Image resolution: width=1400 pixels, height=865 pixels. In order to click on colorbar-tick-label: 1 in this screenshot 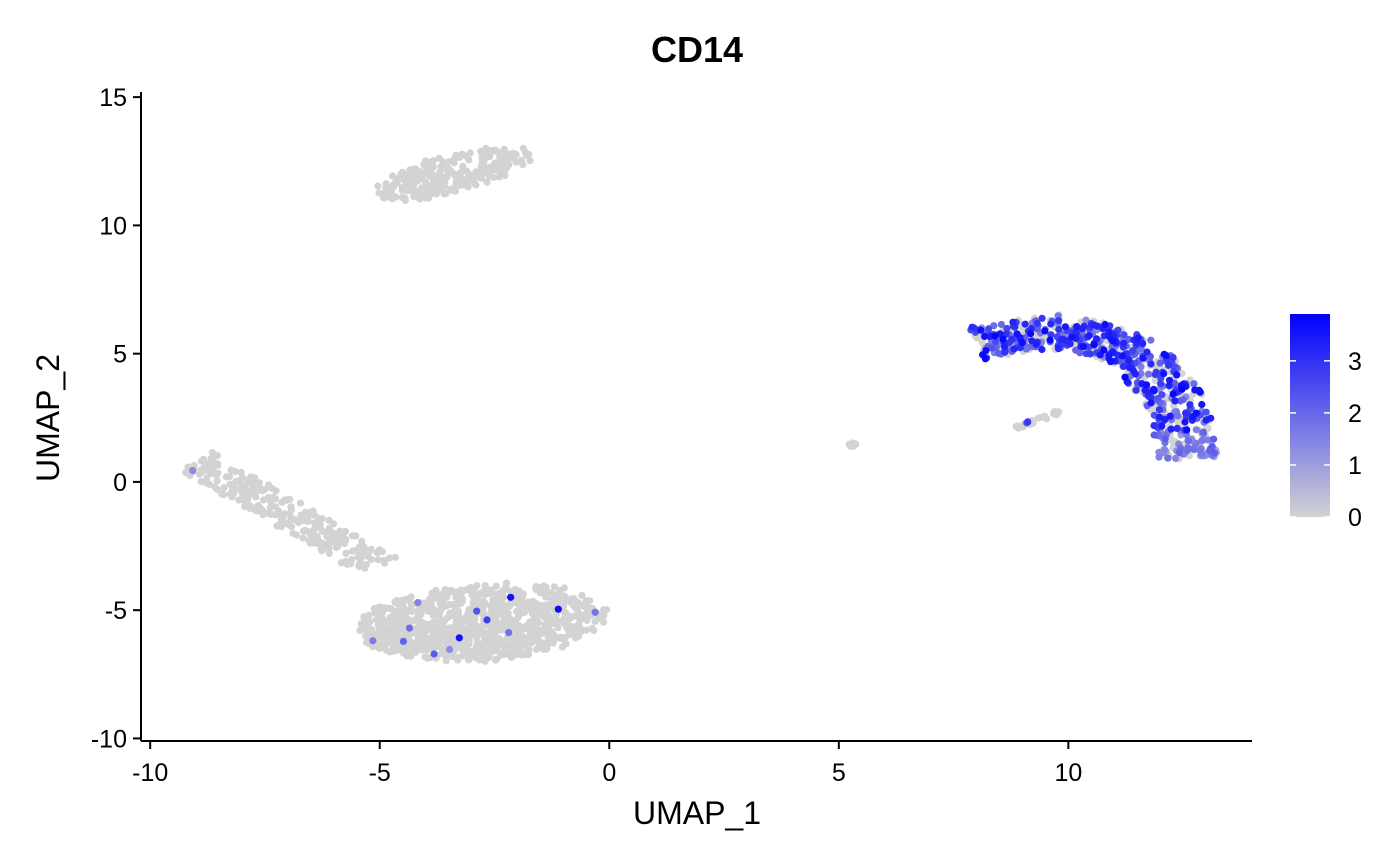, I will do `click(1355, 466)`.